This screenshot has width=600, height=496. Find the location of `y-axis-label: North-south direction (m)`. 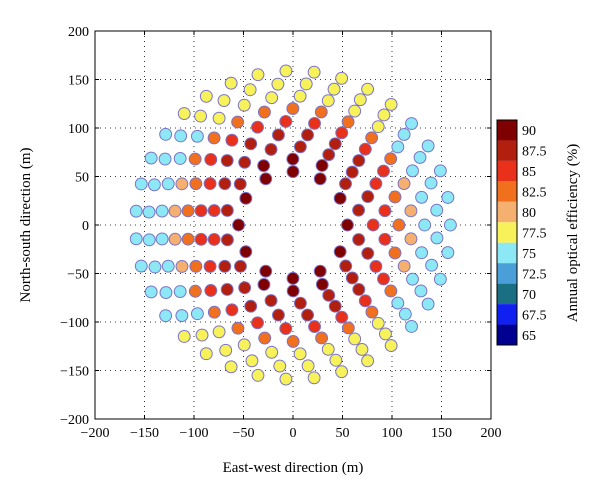

y-axis-label: North-south direction (m) is located at coordinates (26, 225).